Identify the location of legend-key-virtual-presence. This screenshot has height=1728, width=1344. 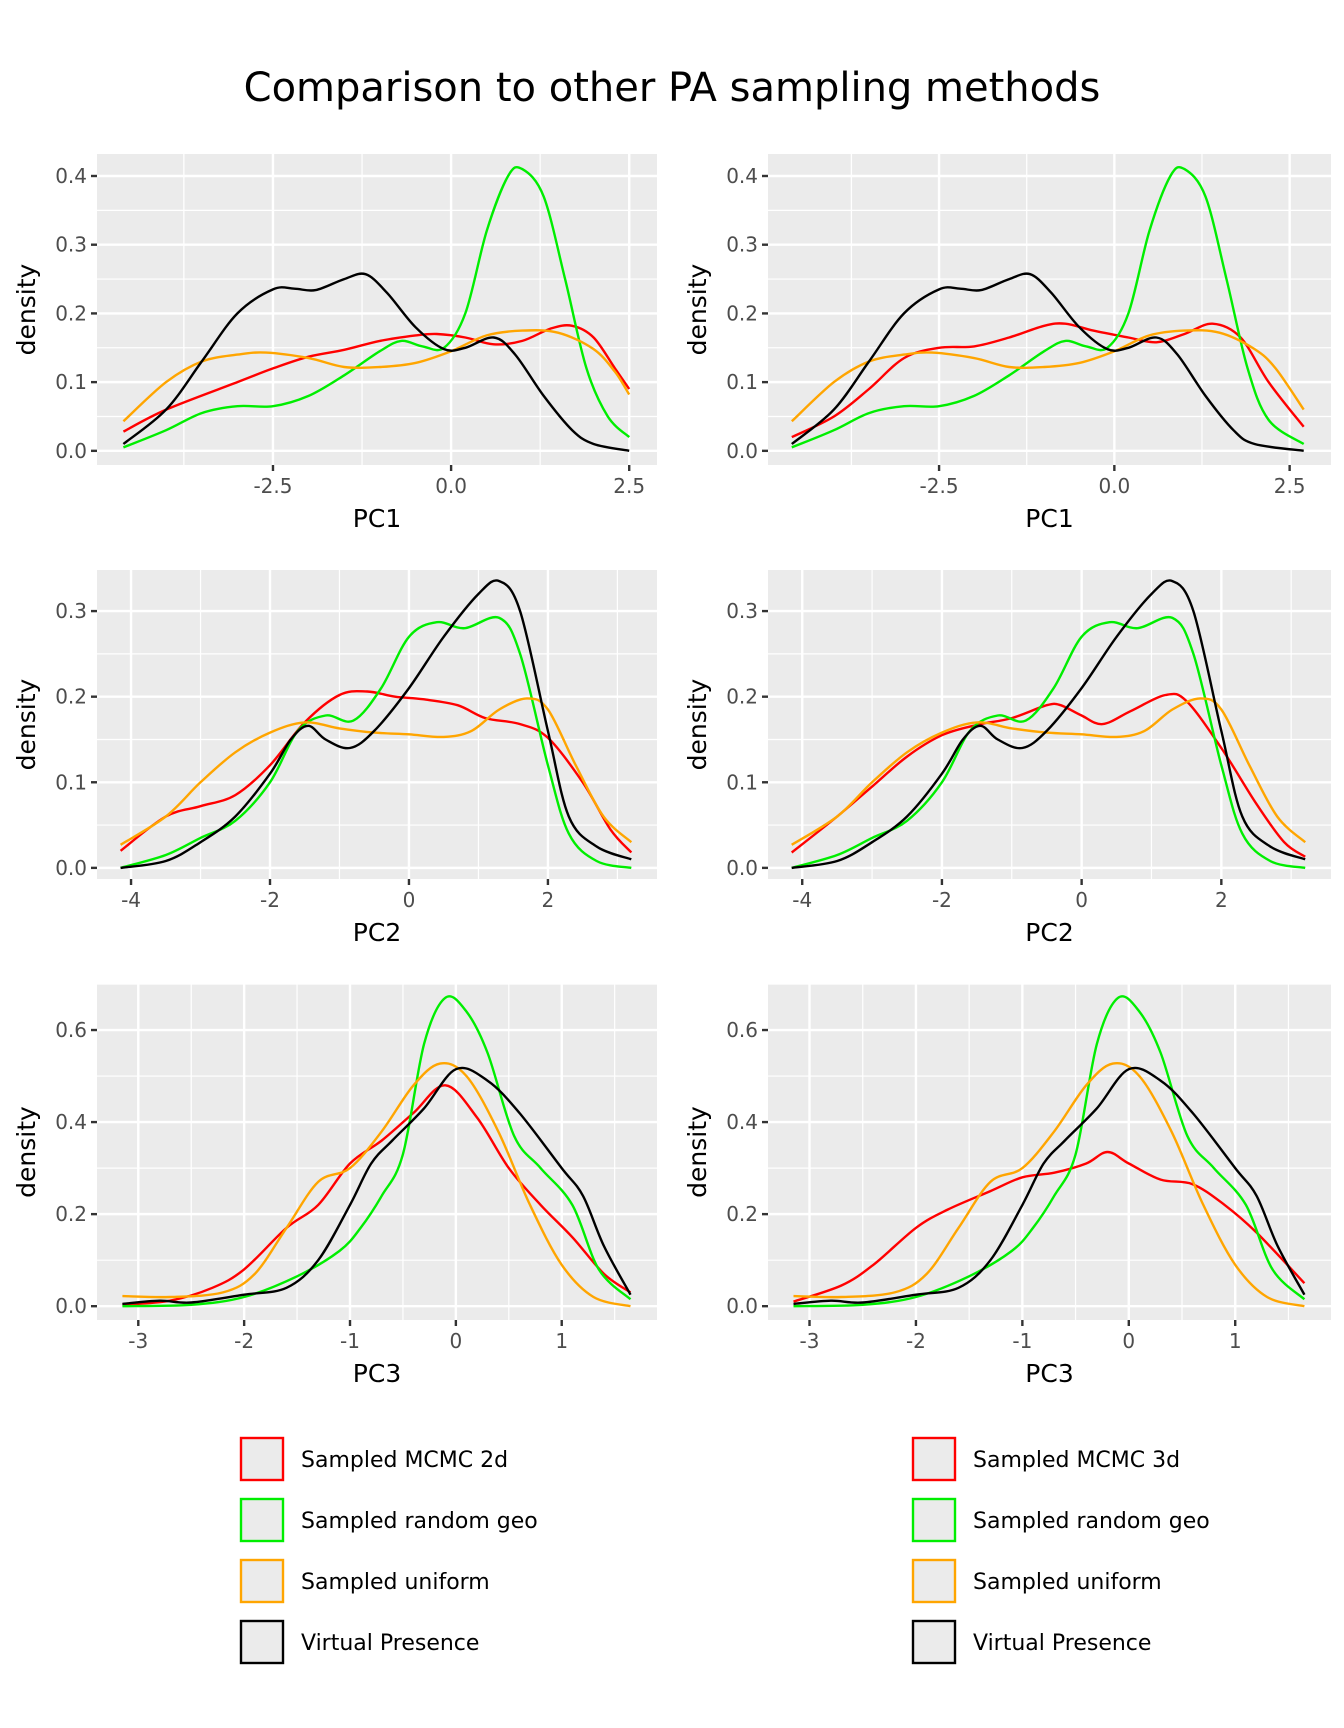
(934, 1642).